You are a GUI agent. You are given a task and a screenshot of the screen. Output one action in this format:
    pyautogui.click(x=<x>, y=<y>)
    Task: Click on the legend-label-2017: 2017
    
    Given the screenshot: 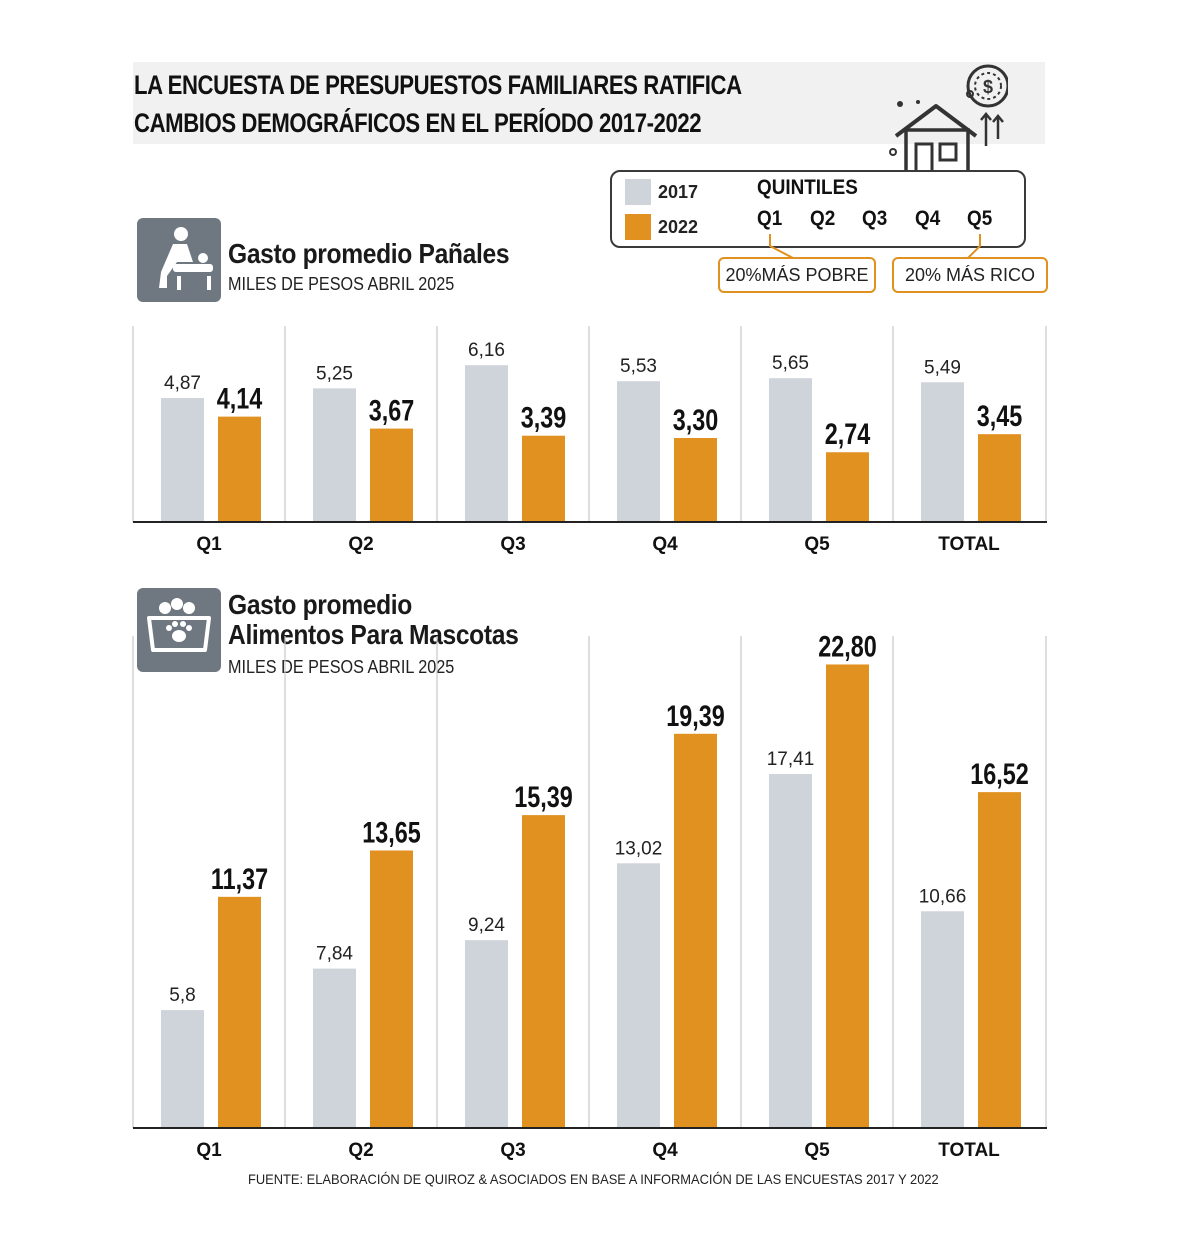 What is the action you would take?
    pyautogui.click(x=678, y=192)
    